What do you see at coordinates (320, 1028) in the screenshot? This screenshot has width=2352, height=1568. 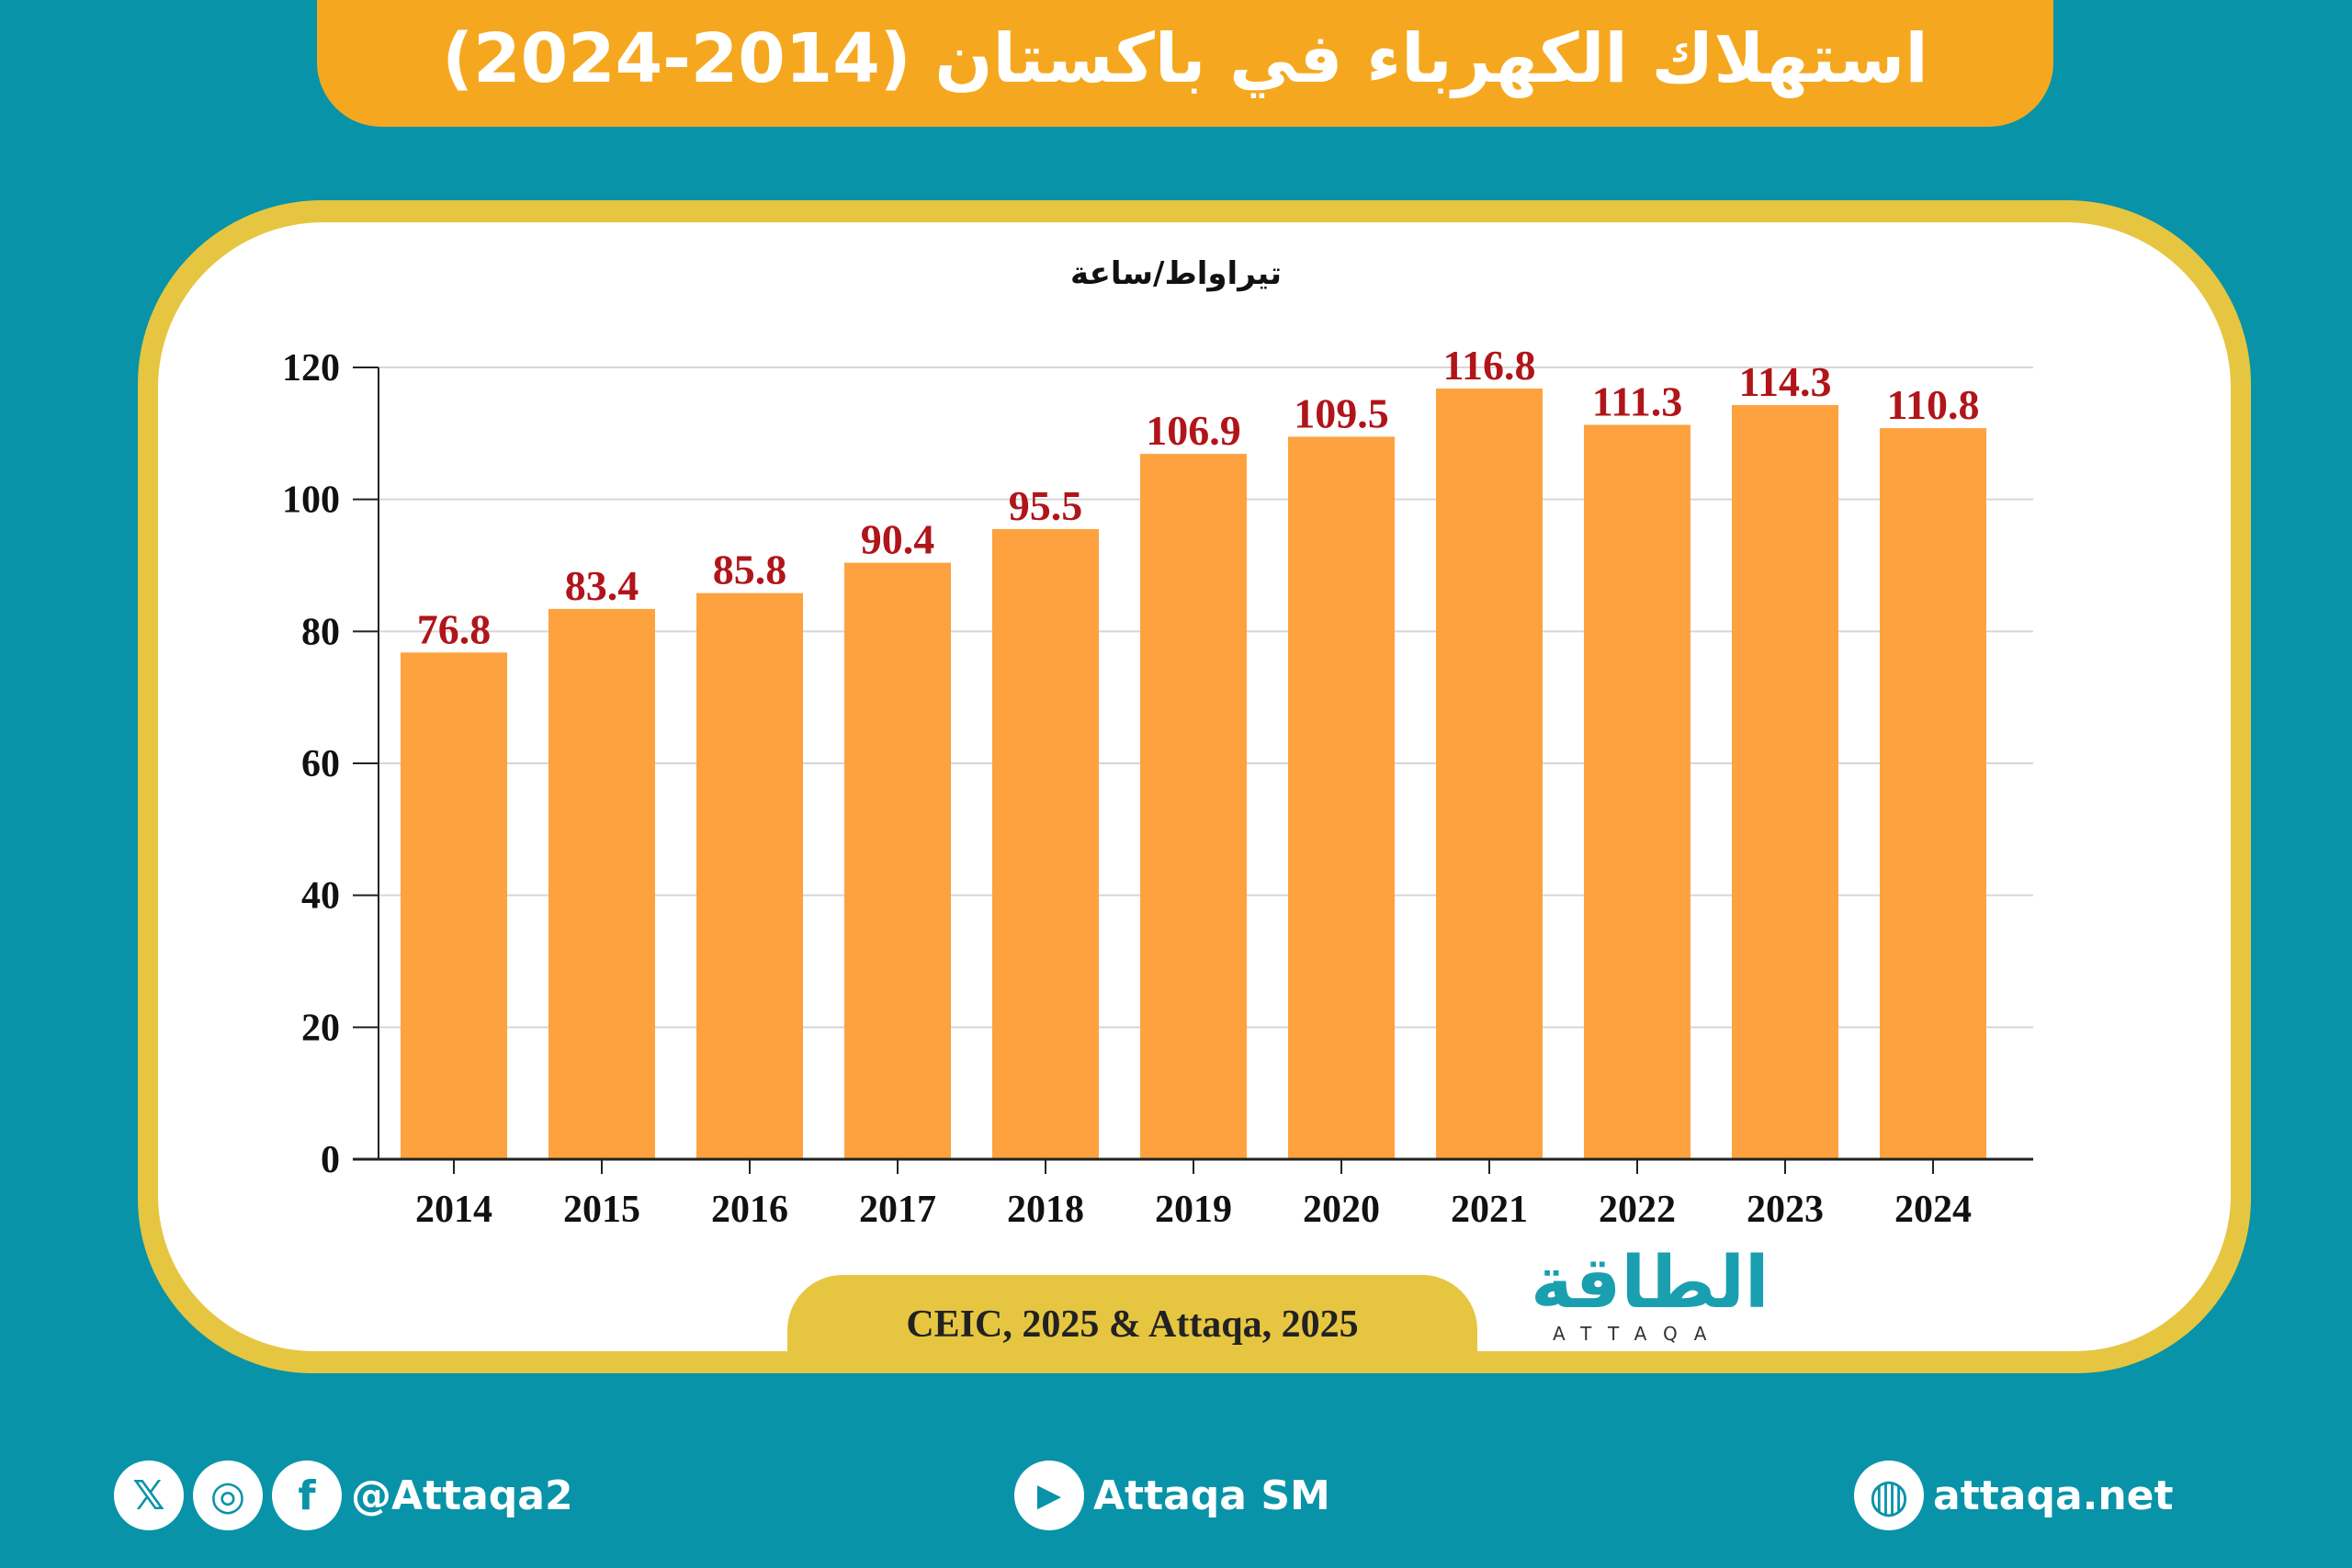 I see `y-tick-label: 20` at bounding box center [320, 1028].